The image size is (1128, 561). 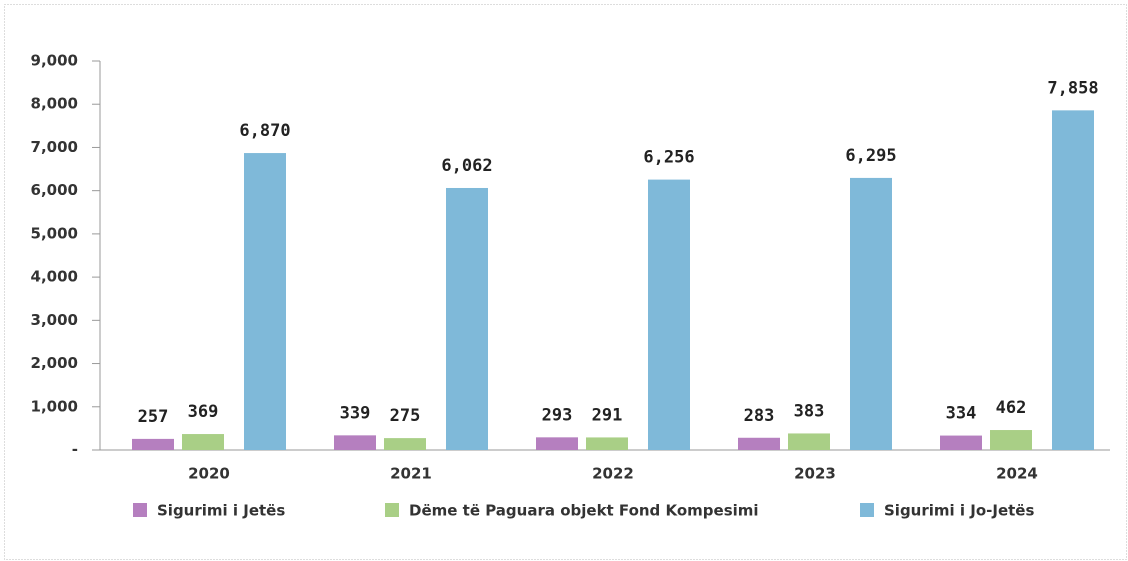 I want to click on y-tick-label: 5,000, so click(x=54, y=233).